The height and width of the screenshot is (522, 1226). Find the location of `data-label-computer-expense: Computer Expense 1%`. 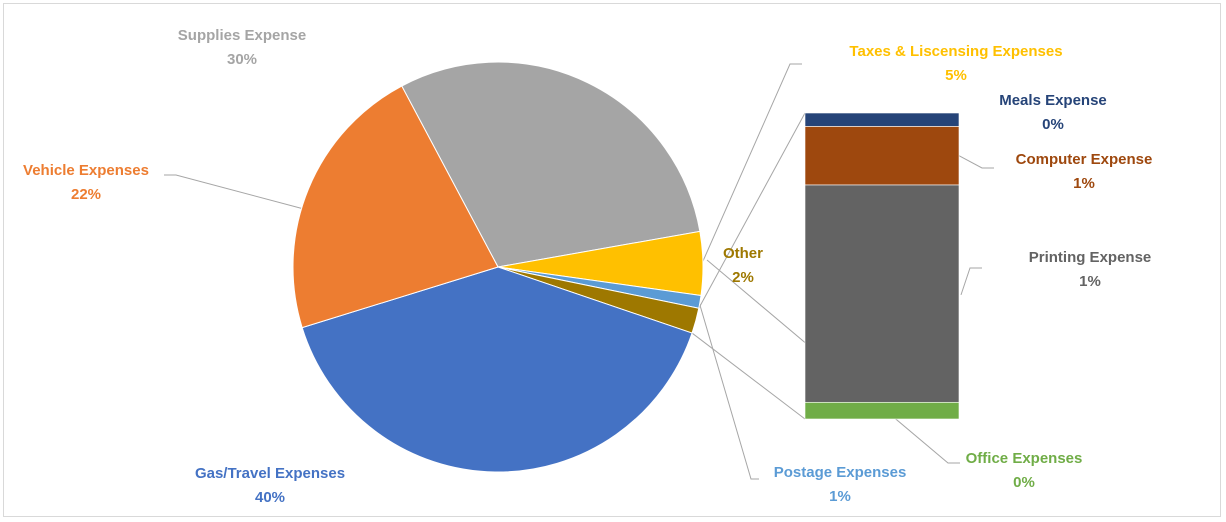

data-label-computer-expense: Computer Expense 1% is located at coordinates (1084, 171).